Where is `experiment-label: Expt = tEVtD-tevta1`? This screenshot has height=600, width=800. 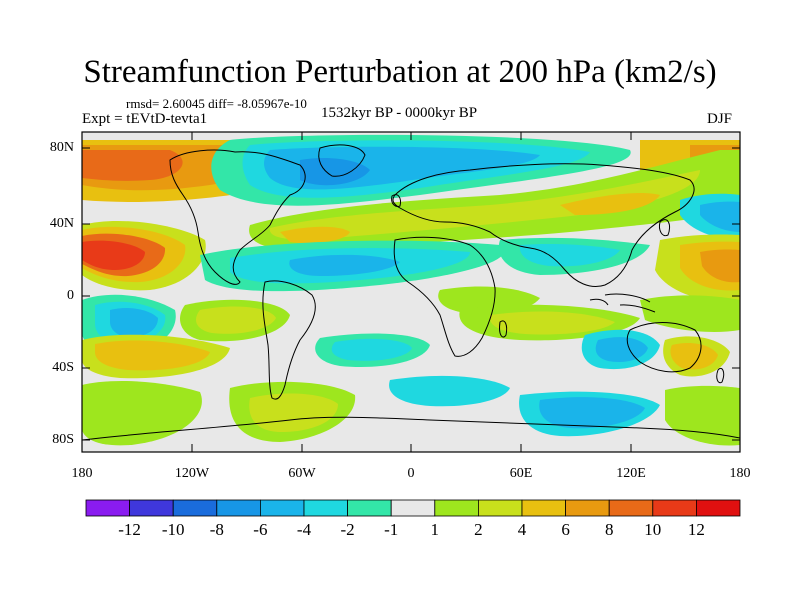
experiment-label: Expt = tEVtD-tevta1 is located at coordinates (145, 119).